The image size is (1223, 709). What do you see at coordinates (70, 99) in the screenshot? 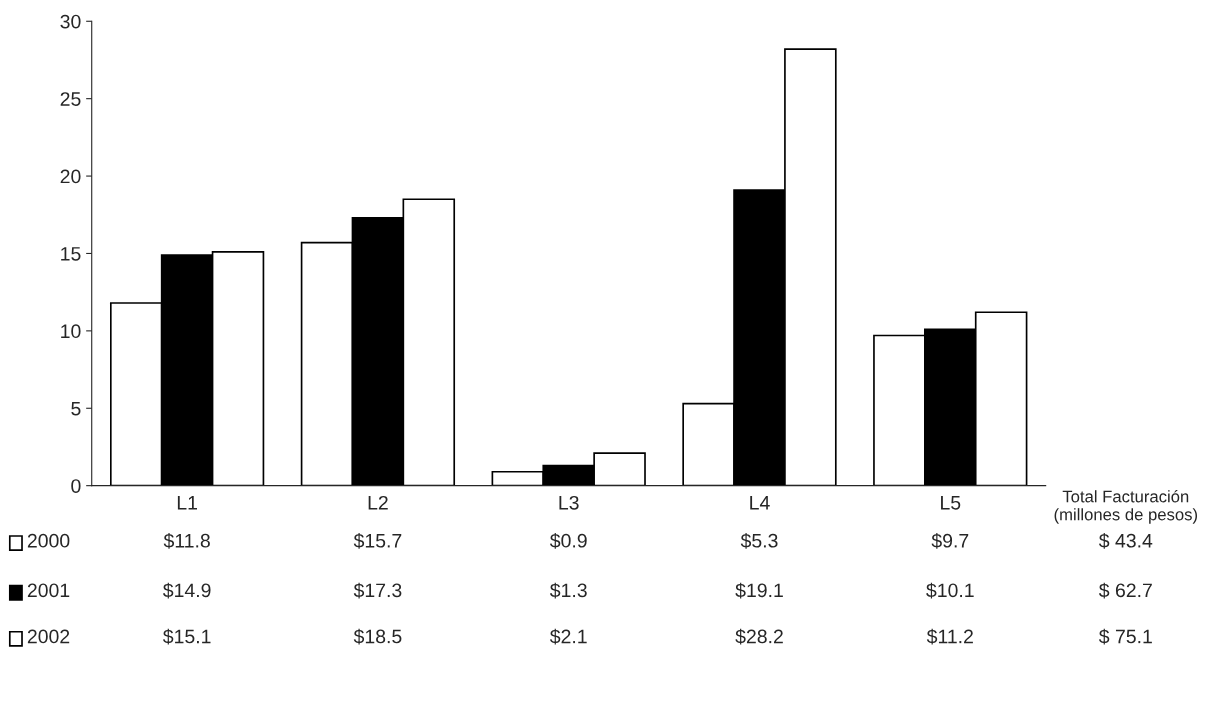
I see `y-tick-label: 25` at bounding box center [70, 99].